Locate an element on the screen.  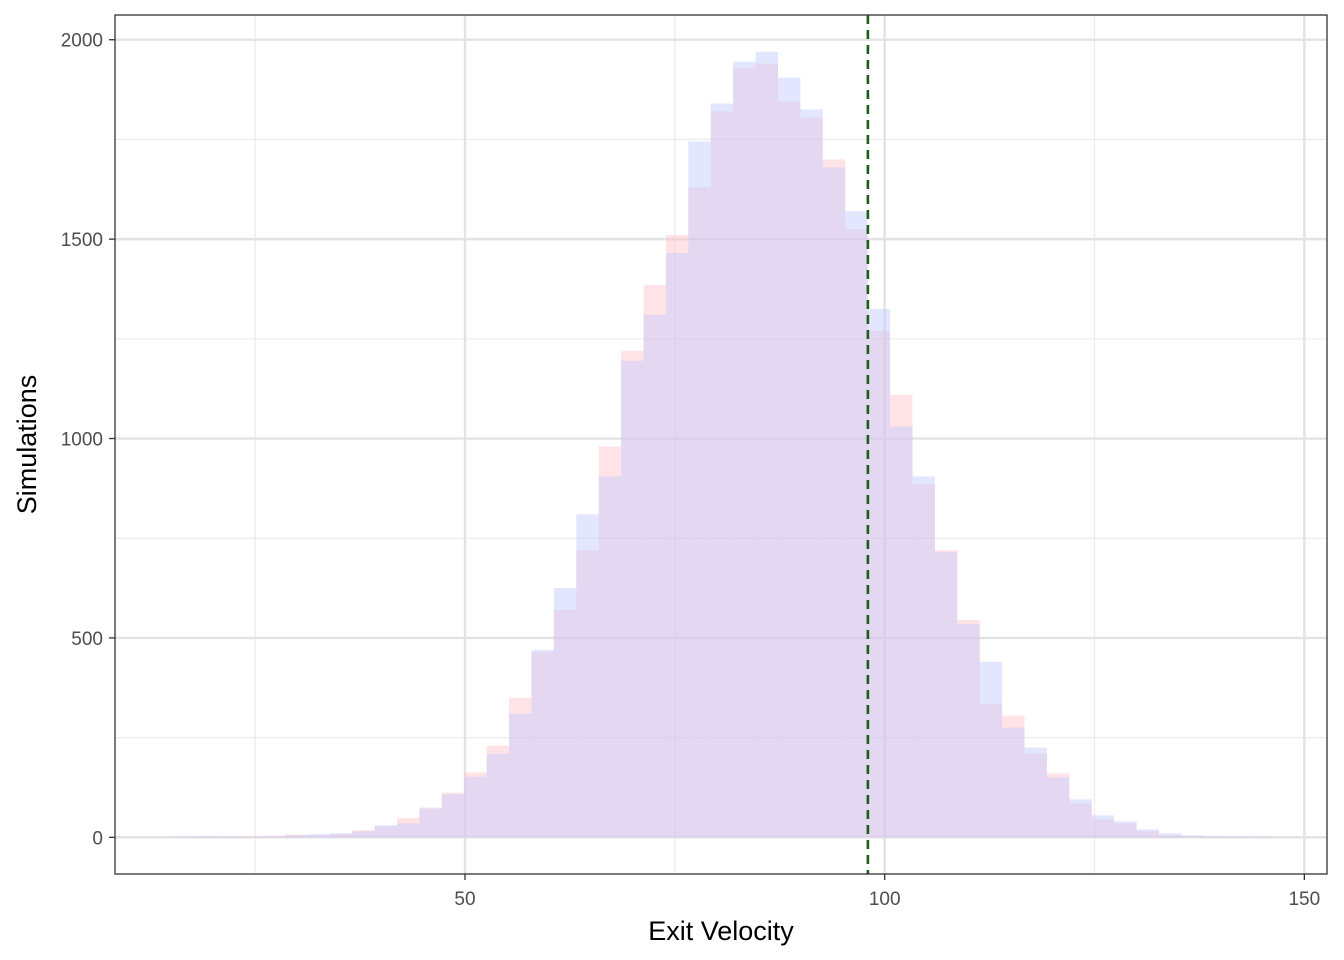
y-tick-label: 0 is located at coordinates (97, 838).